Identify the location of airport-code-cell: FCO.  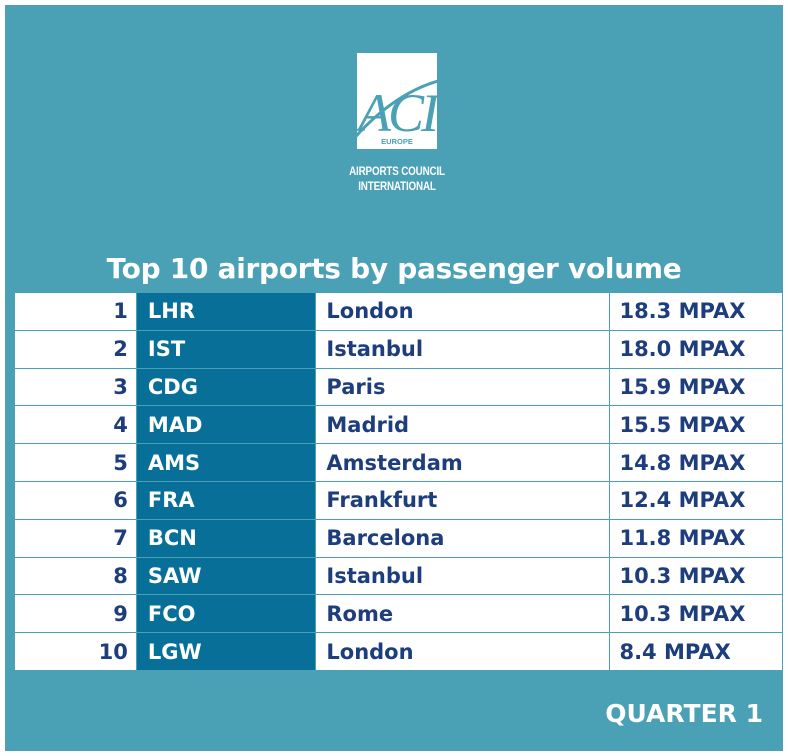
(226, 614).